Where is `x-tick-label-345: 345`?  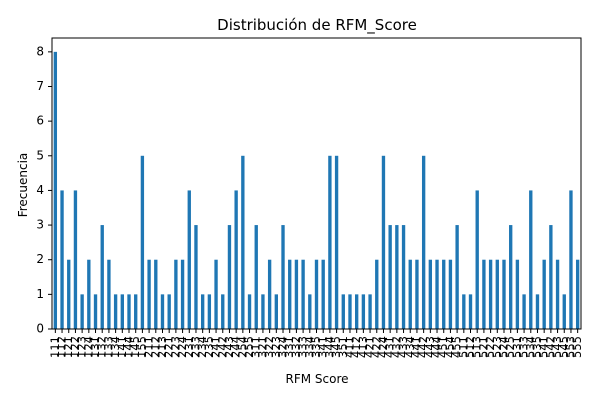
x-tick-label-345: 345 is located at coordinates (336, 347).